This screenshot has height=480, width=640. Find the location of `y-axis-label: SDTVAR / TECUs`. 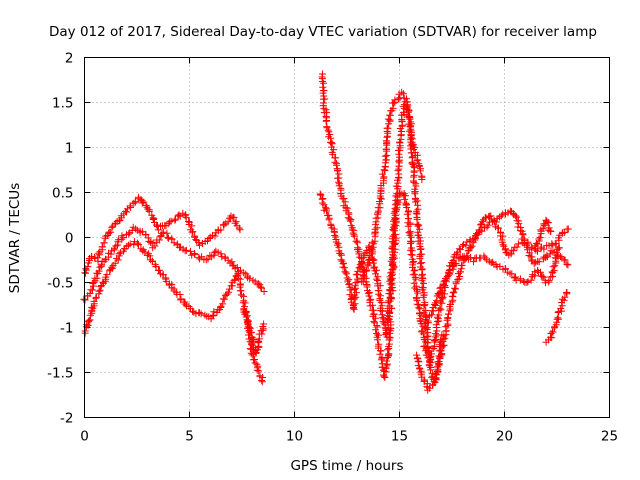

y-axis-label: SDTVAR / TECUs is located at coordinates (15, 238).